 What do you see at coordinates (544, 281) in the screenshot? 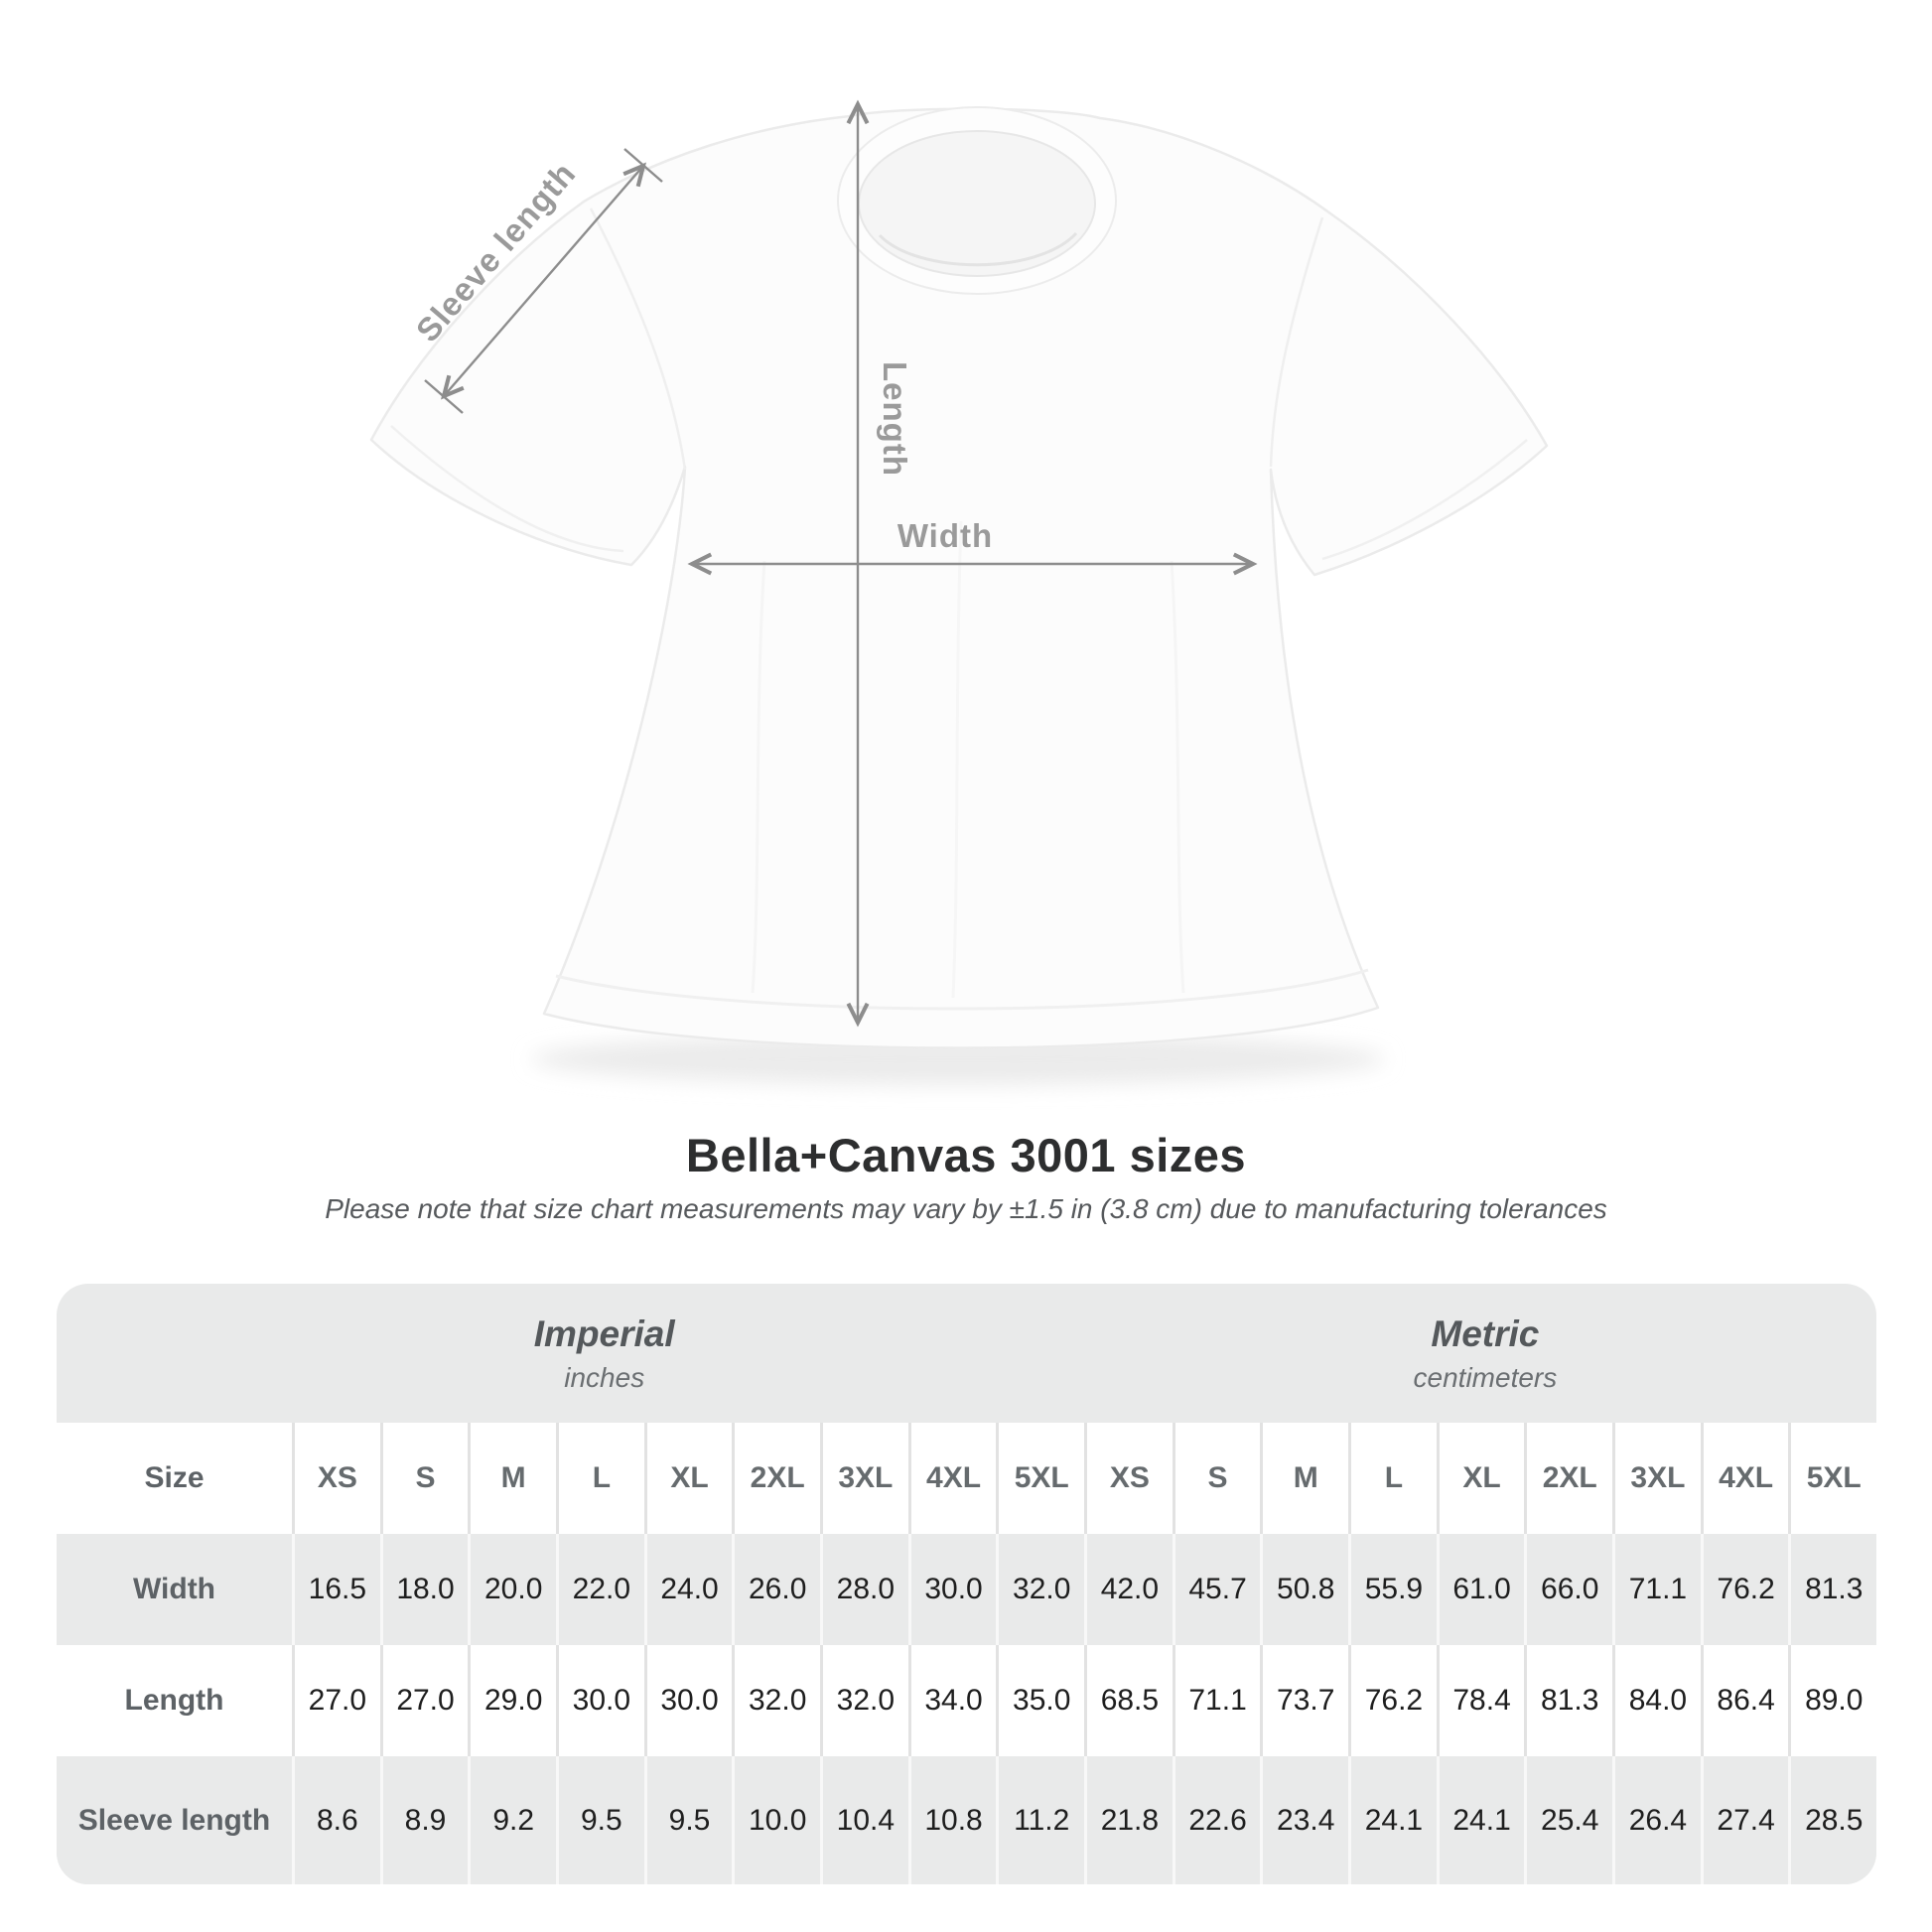
I see `sleeve-length-arrow` at bounding box center [544, 281].